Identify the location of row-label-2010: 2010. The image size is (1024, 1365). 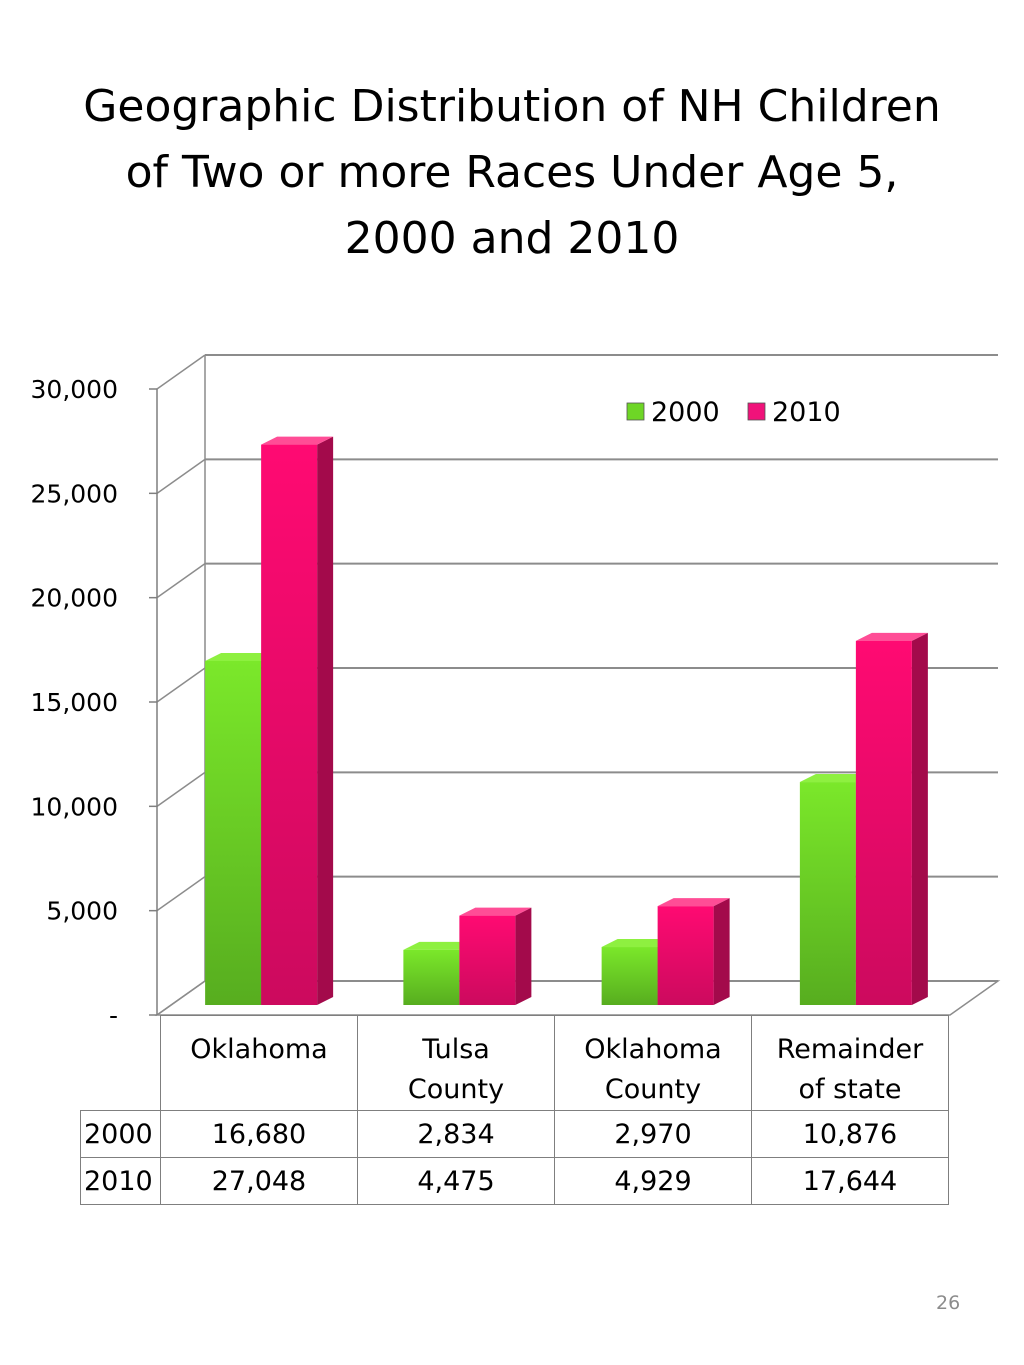
(120, 1181).